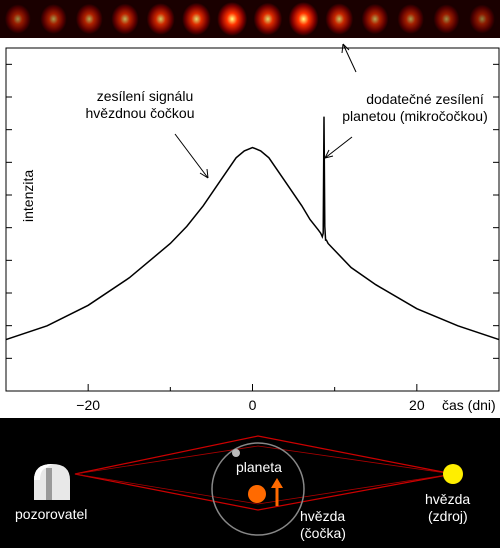 The image size is (500, 548). Describe the element at coordinates (140, 113) in the screenshot. I see `annotation-lens-line2: hvězdnou čočkou` at that location.